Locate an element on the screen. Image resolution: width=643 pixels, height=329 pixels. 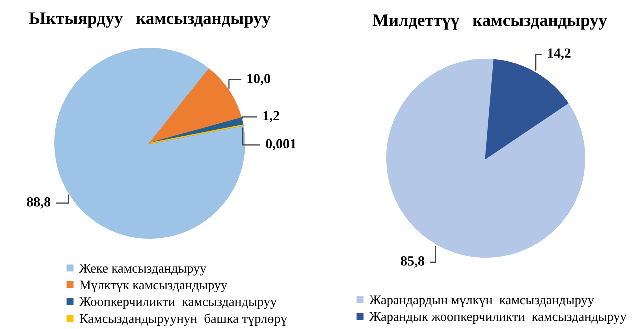
legend-label: Жеке камсыздандыруу is located at coordinates (143, 270).